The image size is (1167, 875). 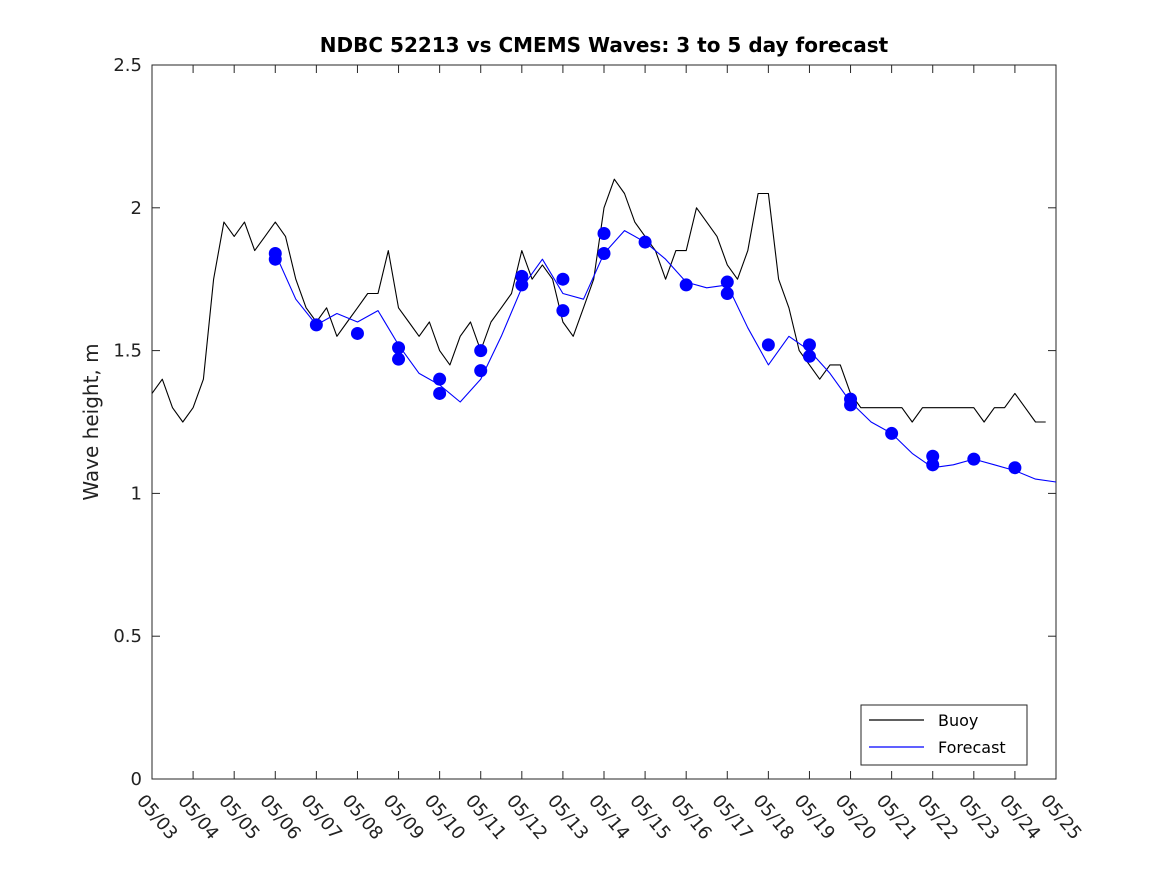 What do you see at coordinates (136, 493) in the screenshot?
I see `y-tick-label: 1` at bounding box center [136, 493].